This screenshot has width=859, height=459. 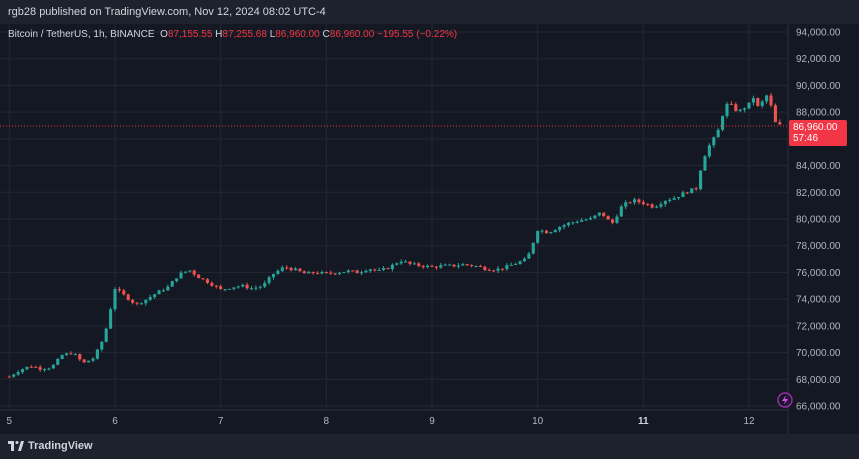 I want to click on open-label: O, so click(x=164, y=34).